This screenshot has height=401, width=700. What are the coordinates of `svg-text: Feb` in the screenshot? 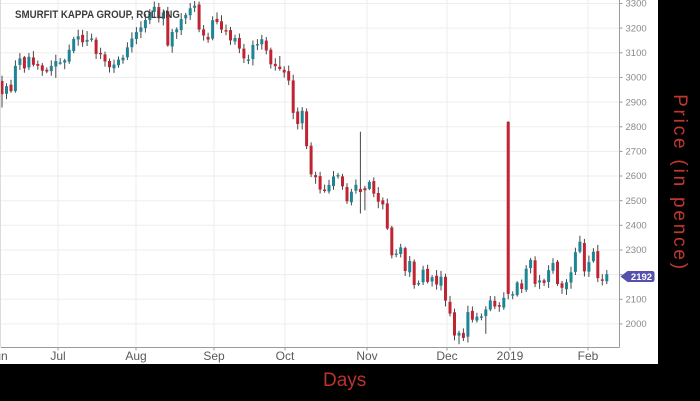 It's located at (588, 356).